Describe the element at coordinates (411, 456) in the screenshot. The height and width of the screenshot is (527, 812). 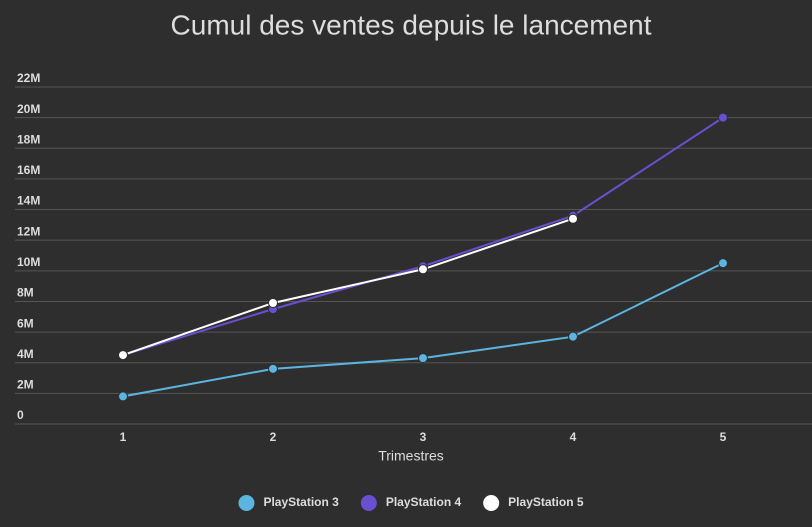
I see `x-axis-title: Trimestres` at that location.